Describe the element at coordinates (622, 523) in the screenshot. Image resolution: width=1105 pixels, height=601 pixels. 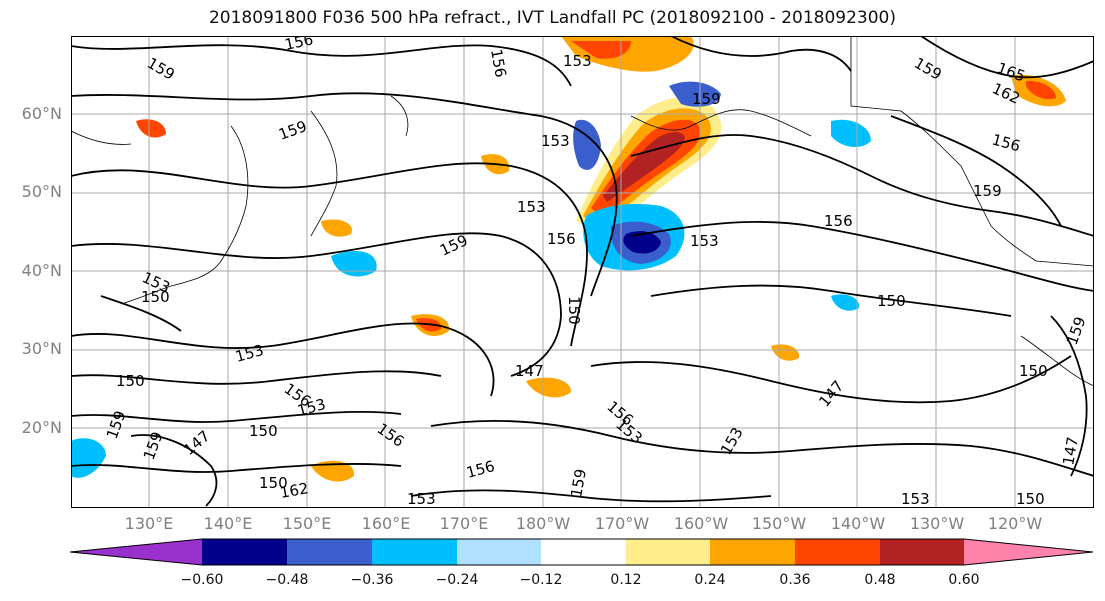
I see `lon-label-170w: 170°W` at that location.